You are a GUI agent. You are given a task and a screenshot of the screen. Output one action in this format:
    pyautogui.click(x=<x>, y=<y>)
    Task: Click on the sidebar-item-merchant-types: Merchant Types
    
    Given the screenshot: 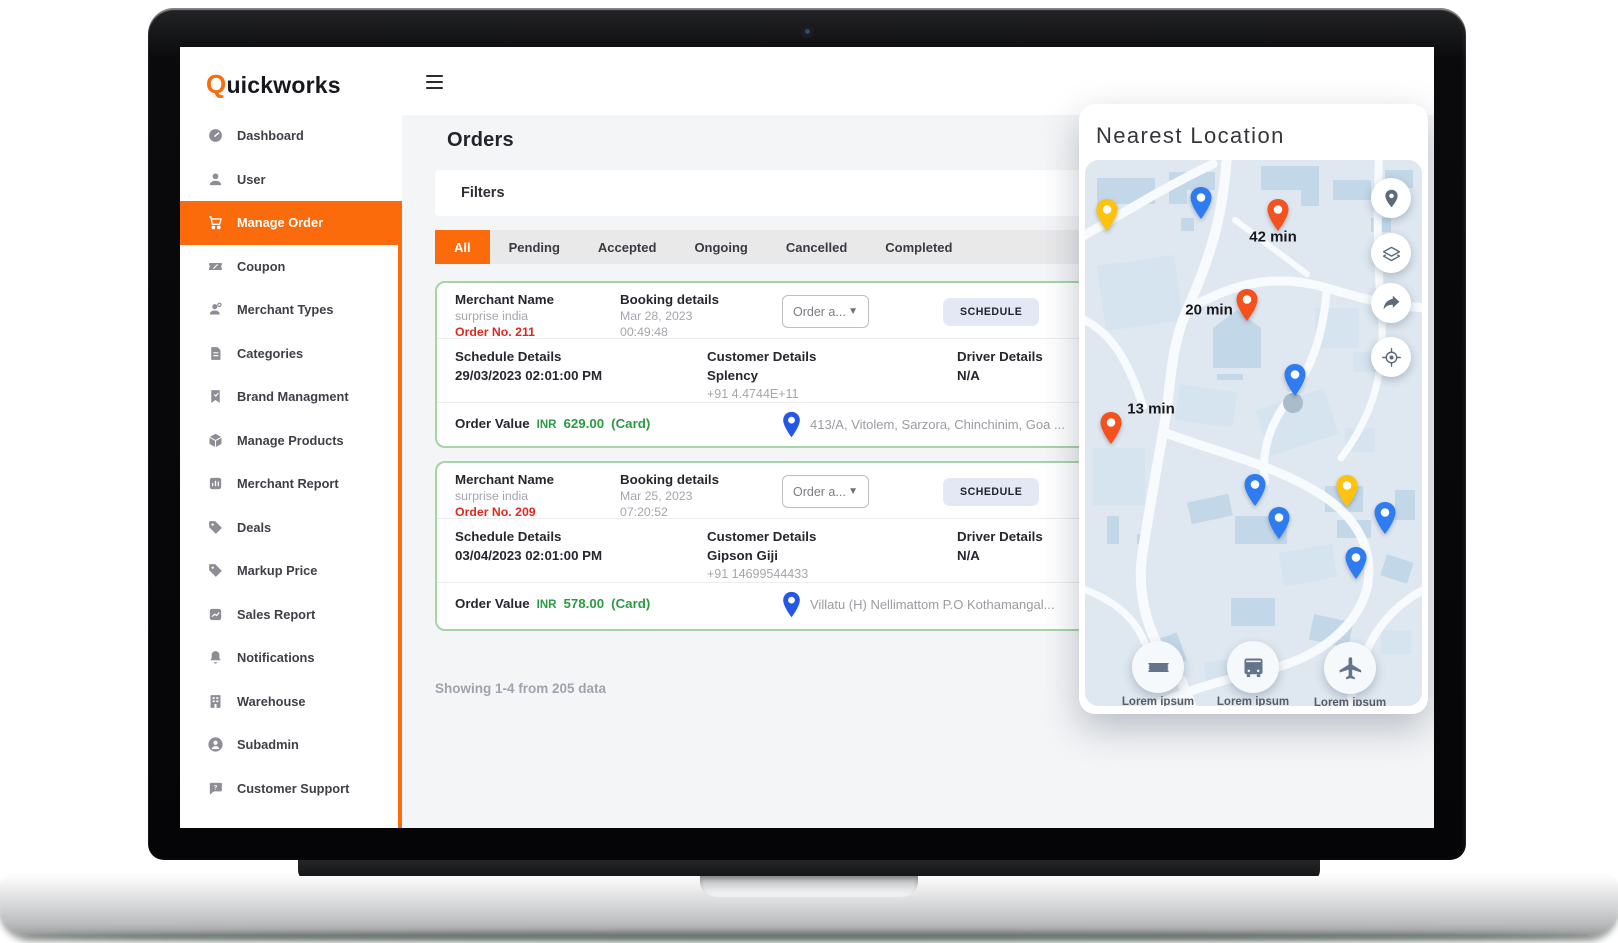 What is the action you would take?
    pyautogui.click(x=291, y=310)
    